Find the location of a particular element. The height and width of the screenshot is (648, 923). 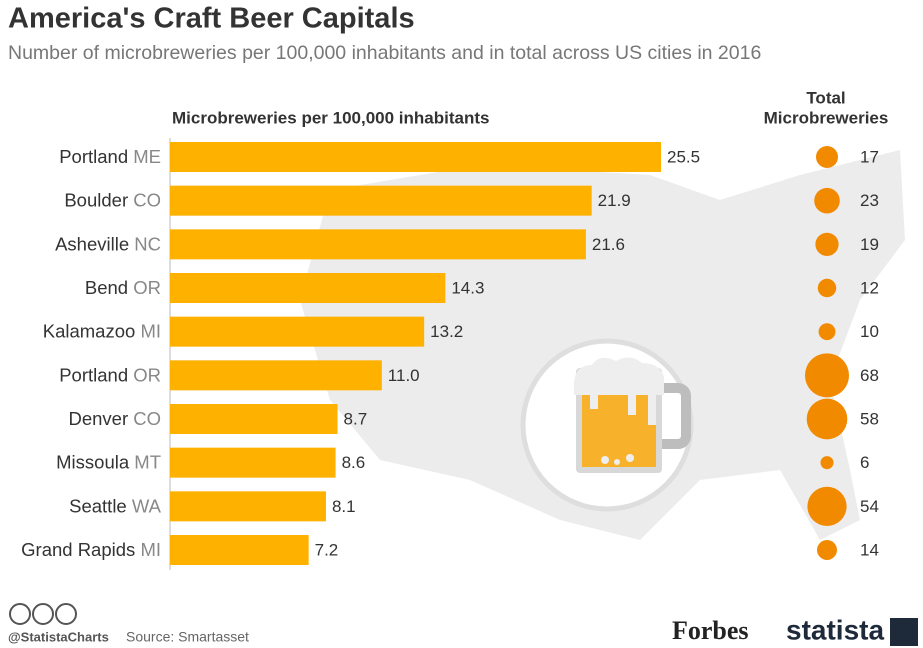

forbes-logo: Forbes is located at coordinates (710, 630).